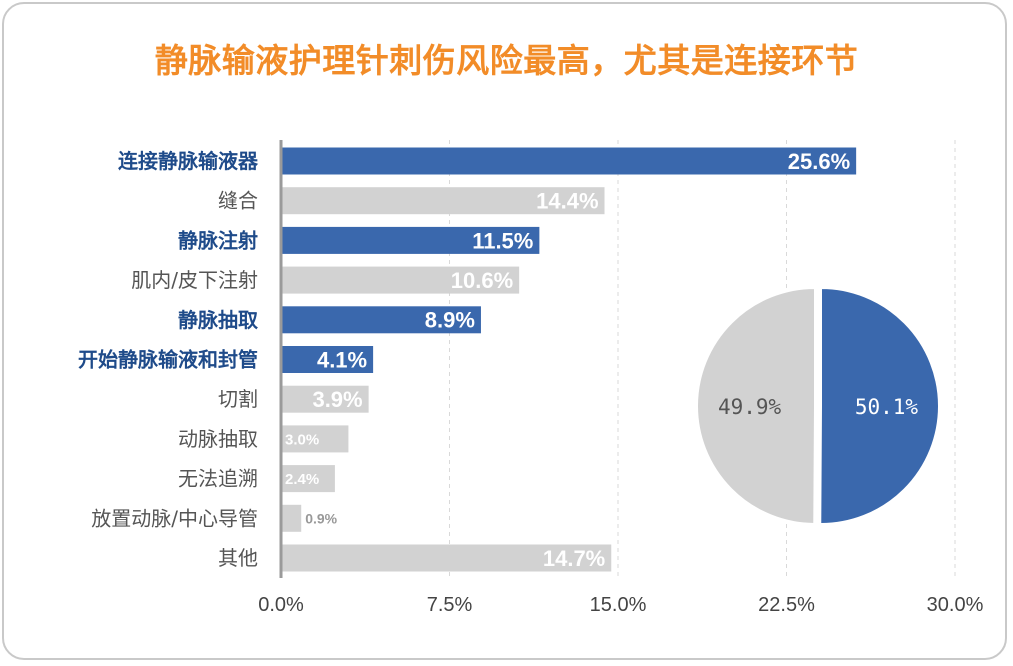  Describe the element at coordinates (302, 439) in the screenshot. I see `data-label: 3.0%` at that location.